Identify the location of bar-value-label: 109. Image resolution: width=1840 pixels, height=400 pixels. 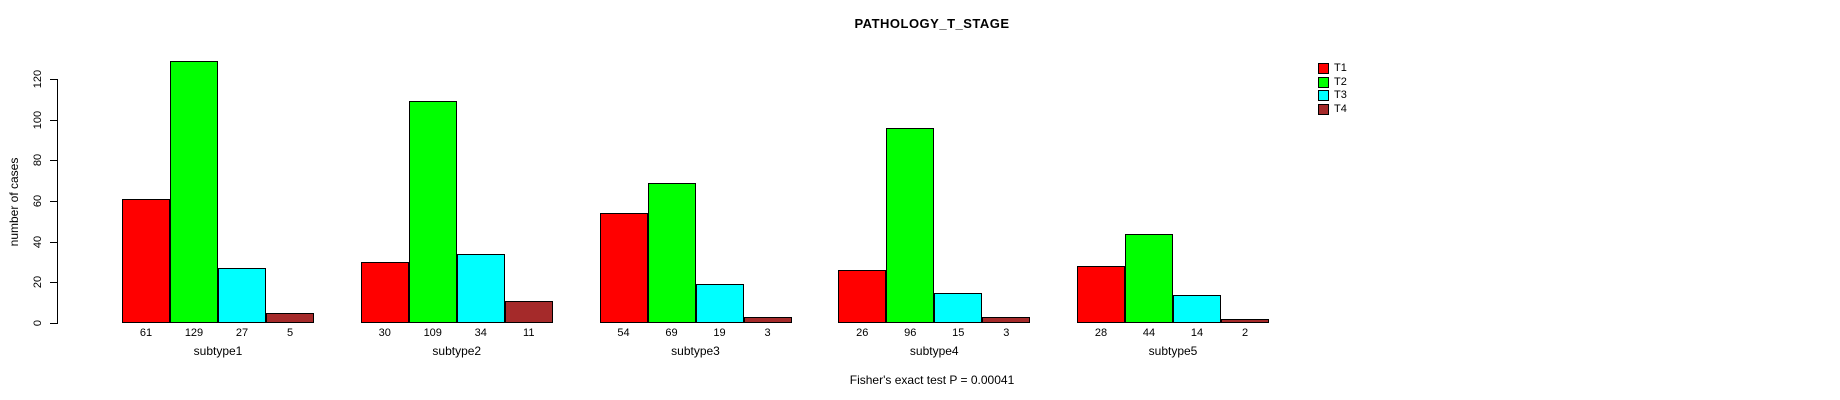
(432, 333).